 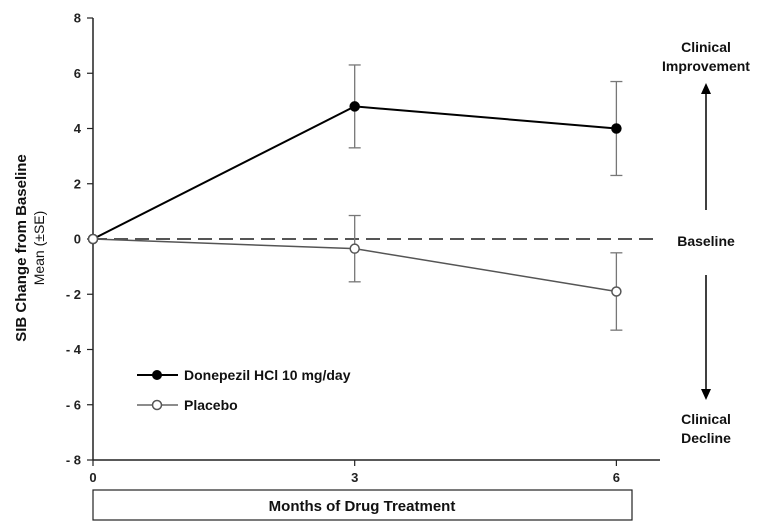 What do you see at coordinates (244, 390) in the screenshot?
I see `legend: Donepezil HCl 10 mg/day Placebo` at bounding box center [244, 390].